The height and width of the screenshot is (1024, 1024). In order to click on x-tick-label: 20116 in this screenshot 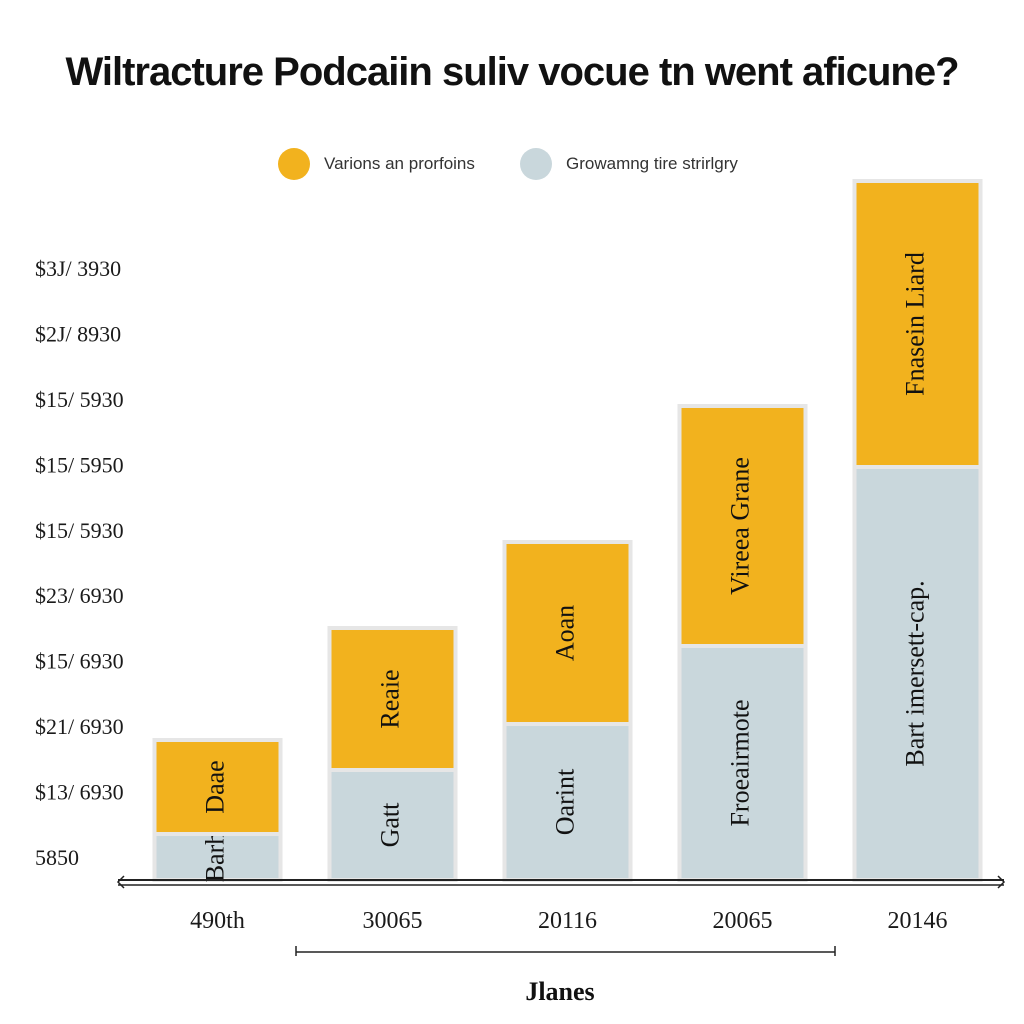, I will do `click(567, 921)`.